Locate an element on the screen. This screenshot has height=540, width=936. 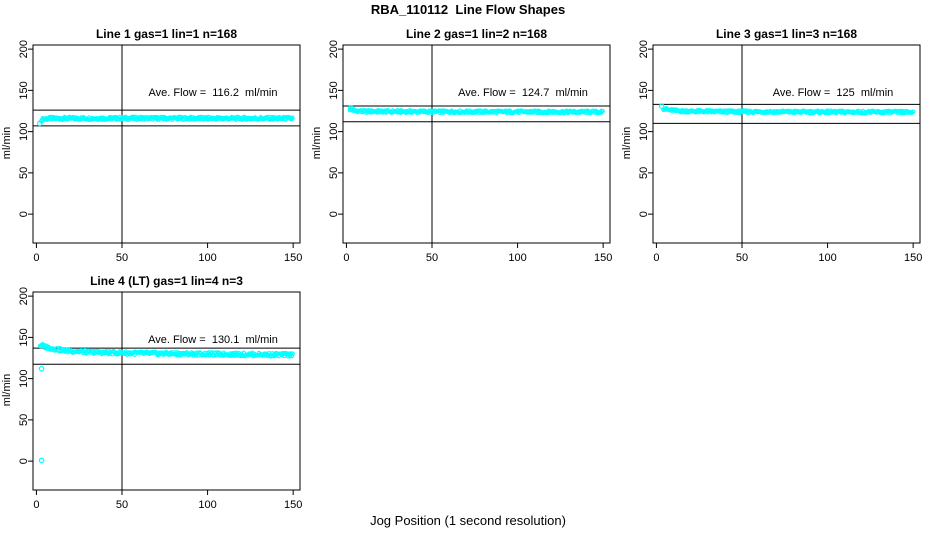
panel-title: Line 4 (LT) gas=1 lin=4 n=3 is located at coordinates (166, 281).